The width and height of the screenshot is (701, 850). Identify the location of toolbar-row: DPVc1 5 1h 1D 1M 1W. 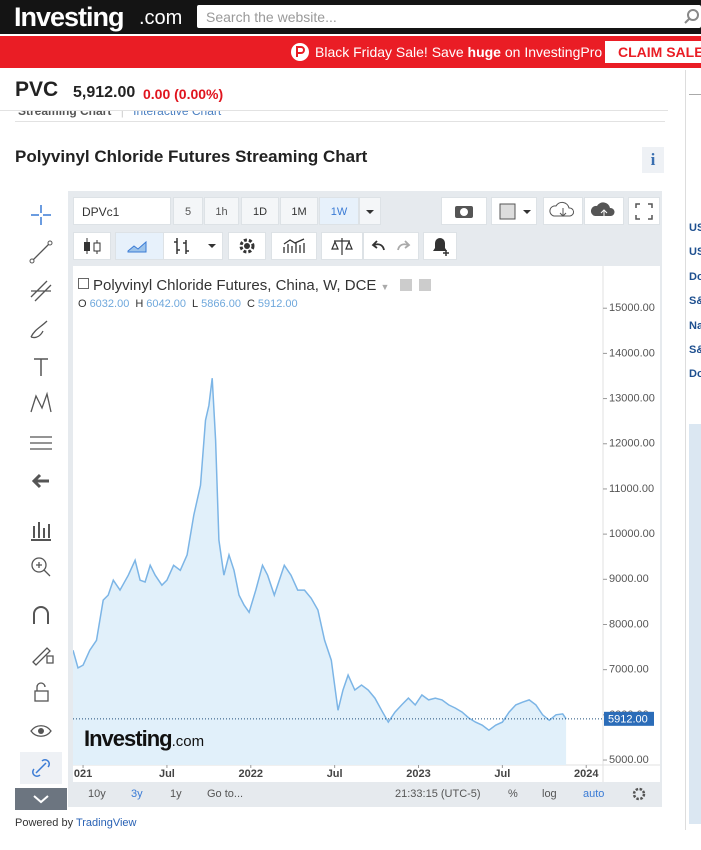
(366, 211).